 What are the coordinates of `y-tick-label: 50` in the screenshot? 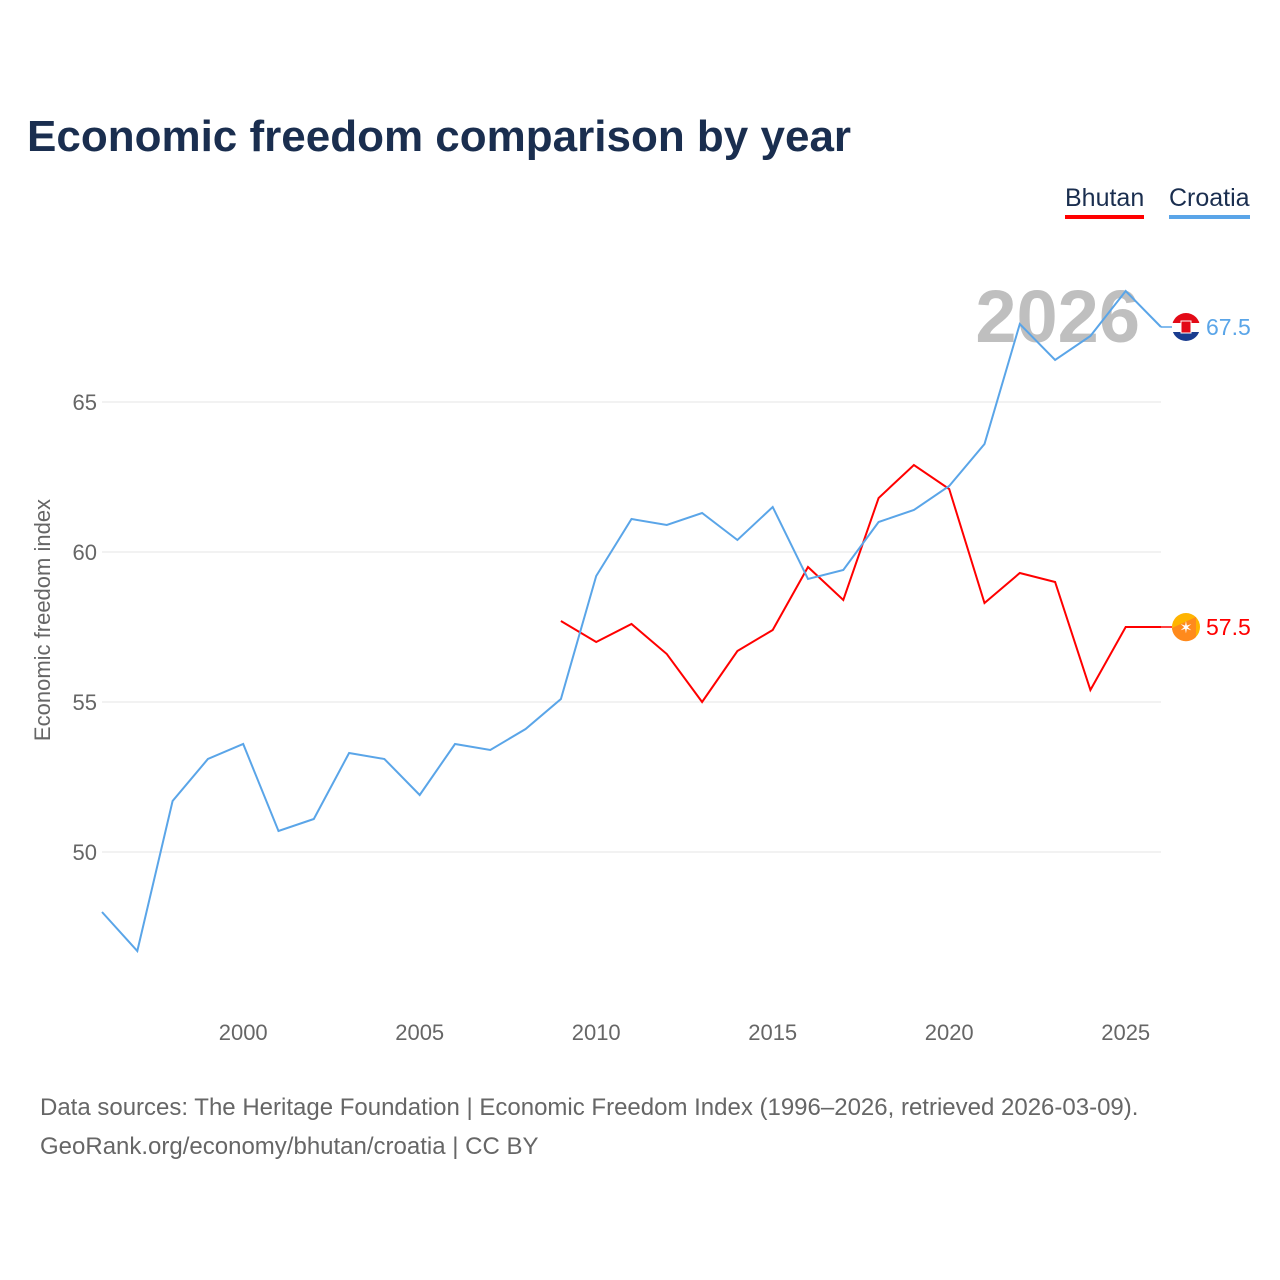 It's located at (85, 852).